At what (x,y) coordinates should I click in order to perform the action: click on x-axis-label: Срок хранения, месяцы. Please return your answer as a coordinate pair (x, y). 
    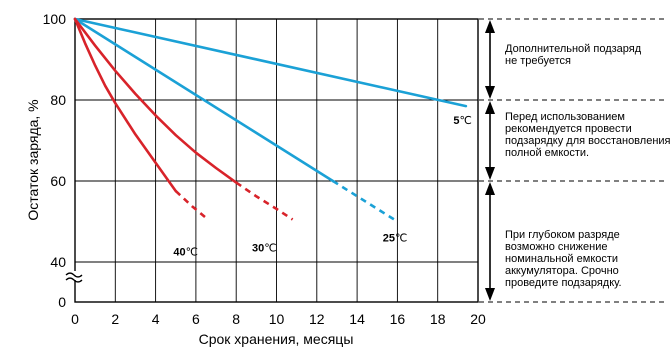
    Looking at the image, I should click on (276, 339).